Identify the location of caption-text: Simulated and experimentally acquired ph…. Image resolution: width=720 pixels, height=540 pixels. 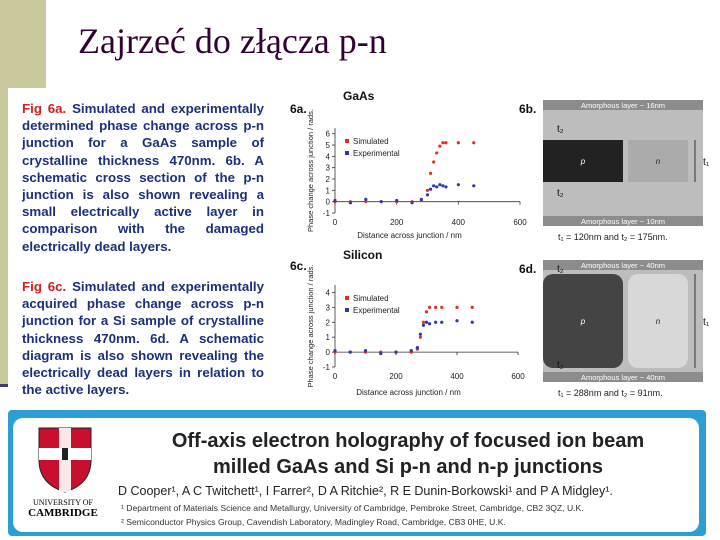
(143, 312).